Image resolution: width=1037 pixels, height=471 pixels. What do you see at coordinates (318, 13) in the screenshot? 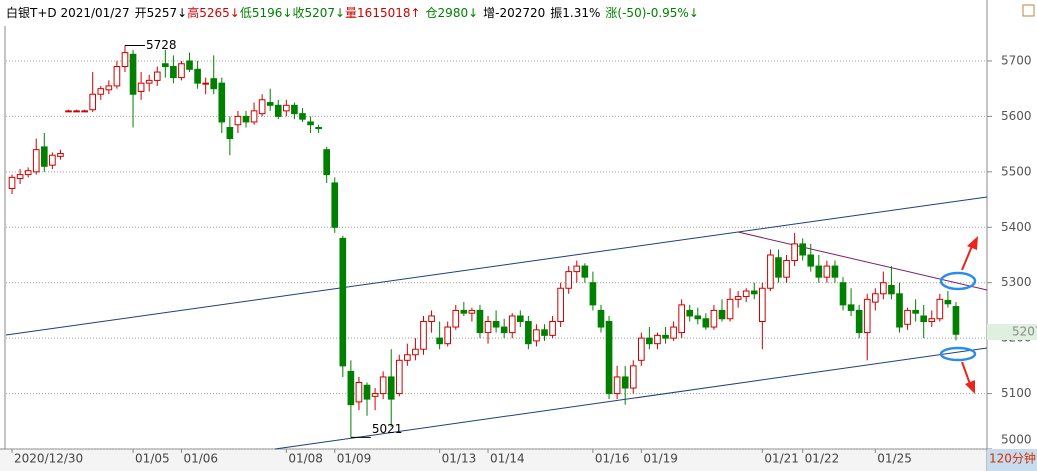
I see `header-item: 收5207↓` at bounding box center [318, 13].